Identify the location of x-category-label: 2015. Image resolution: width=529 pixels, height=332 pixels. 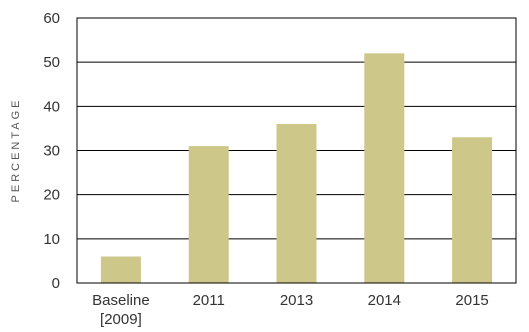
(471, 300).